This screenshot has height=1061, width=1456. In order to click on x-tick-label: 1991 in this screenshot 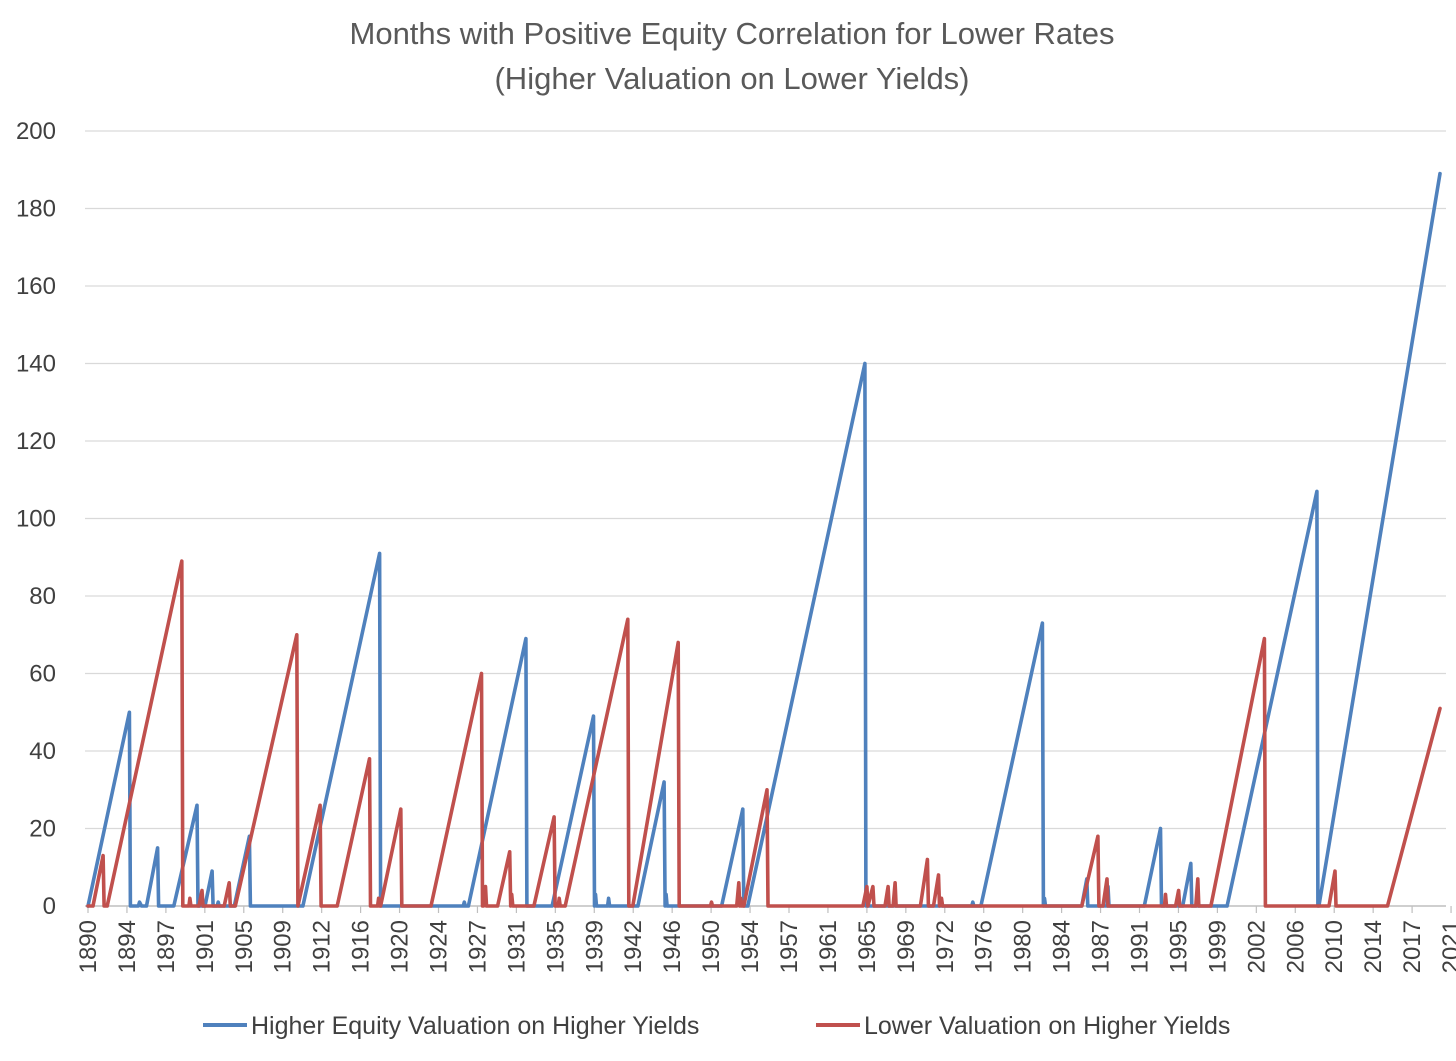, I will do `click(1140, 946)`.